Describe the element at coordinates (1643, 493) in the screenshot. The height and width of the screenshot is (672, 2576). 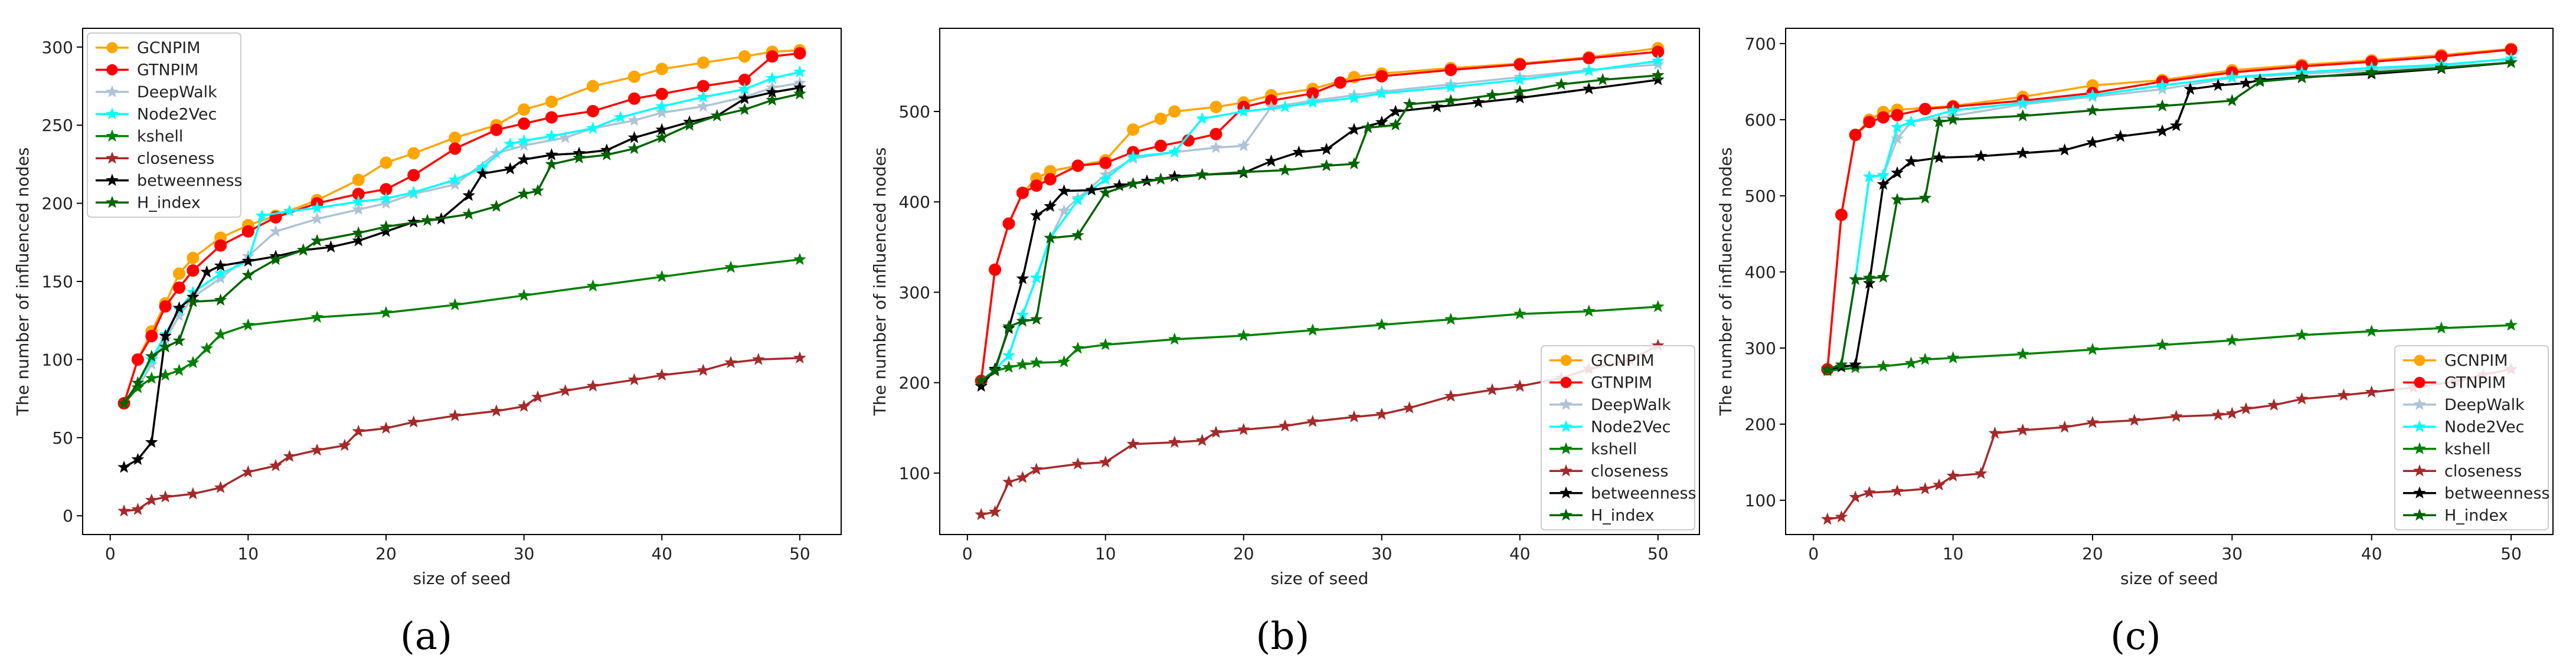
I see `legend-label-betweenness: betweenness` at that location.